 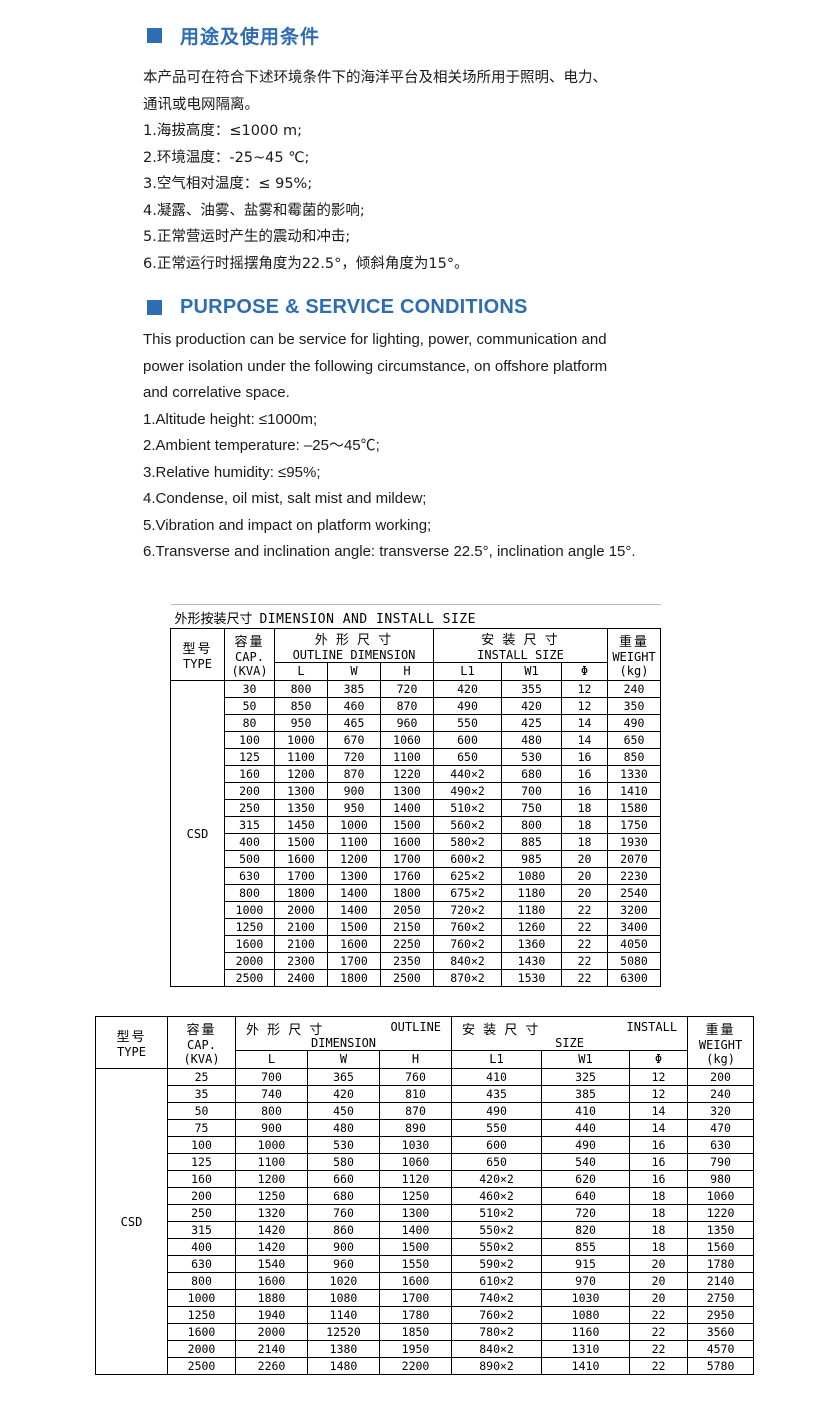 What do you see at coordinates (720, 1030) in the screenshot?
I see `table2-weight-cn: 重量` at bounding box center [720, 1030].